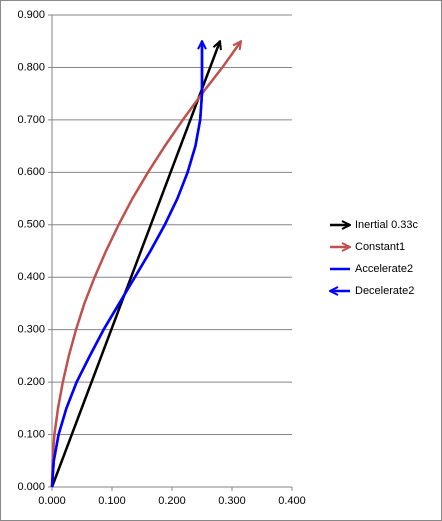 The width and height of the screenshot is (442, 521). What do you see at coordinates (292, 501) in the screenshot?
I see `x-tick-label: 0.400` at bounding box center [292, 501].